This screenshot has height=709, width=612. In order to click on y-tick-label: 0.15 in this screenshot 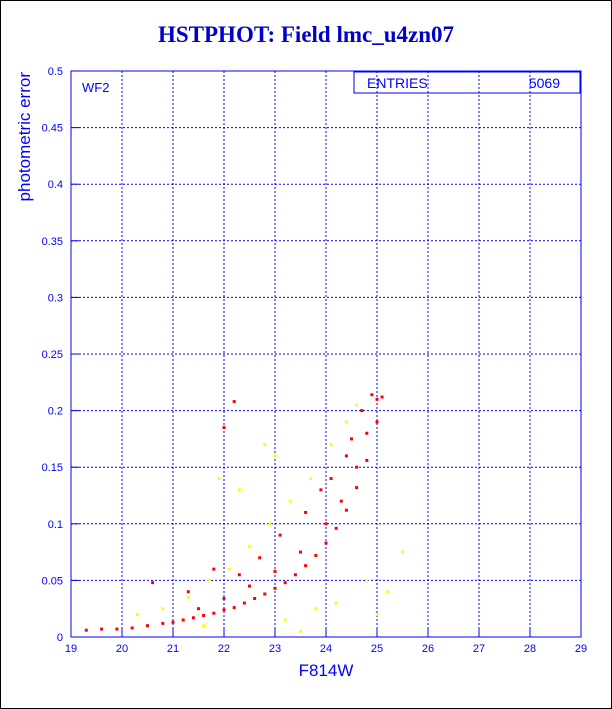, I will do `click(52, 468)`.